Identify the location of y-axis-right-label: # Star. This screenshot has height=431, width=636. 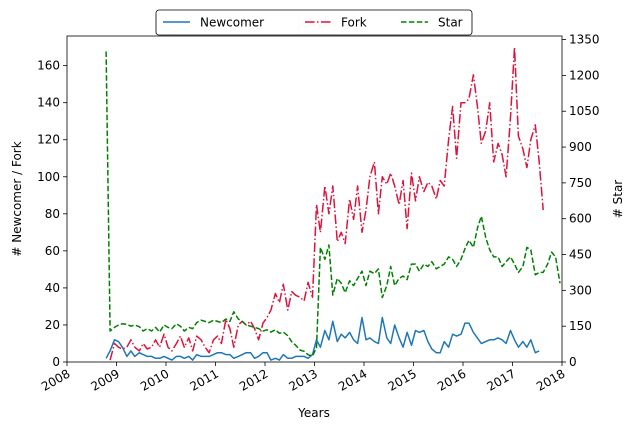
(618, 199).